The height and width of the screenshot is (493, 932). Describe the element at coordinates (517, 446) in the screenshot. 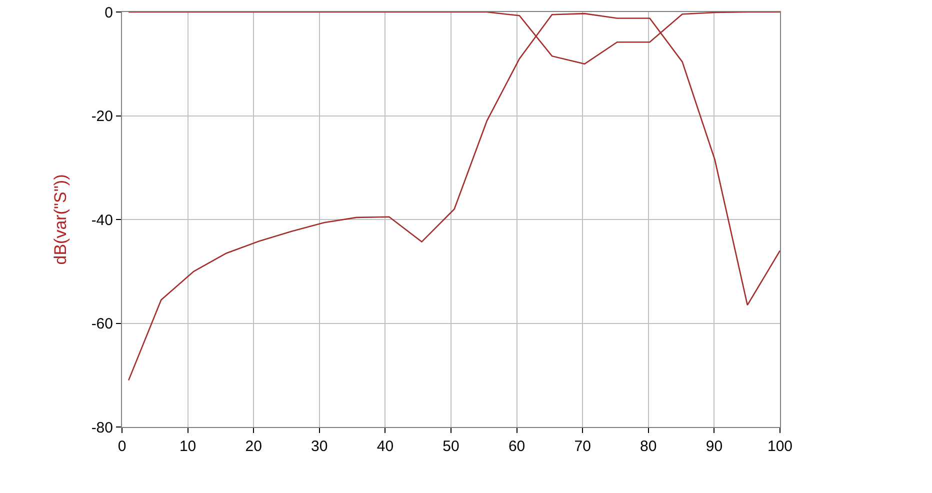

I see `x-tick-label: 60` at that location.